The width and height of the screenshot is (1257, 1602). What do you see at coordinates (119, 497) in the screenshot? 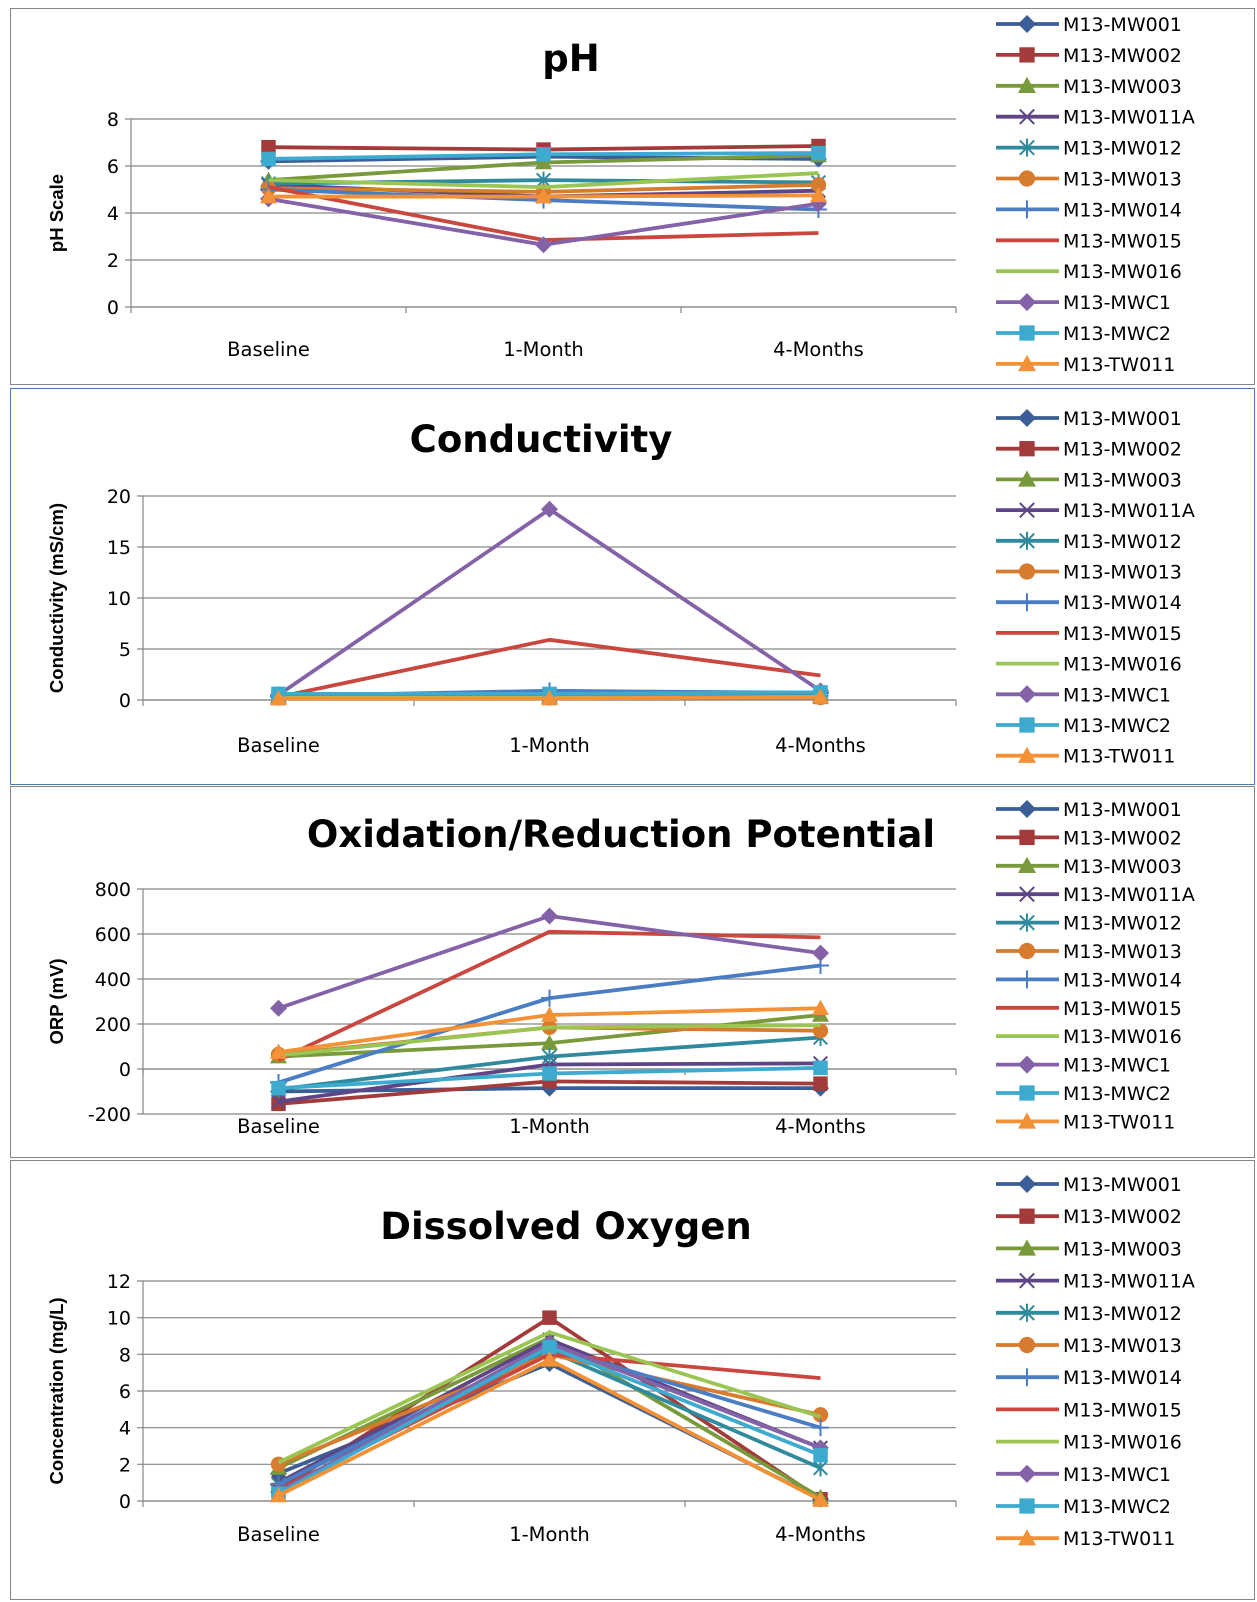
I see `y-tick-label: 20` at bounding box center [119, 497].